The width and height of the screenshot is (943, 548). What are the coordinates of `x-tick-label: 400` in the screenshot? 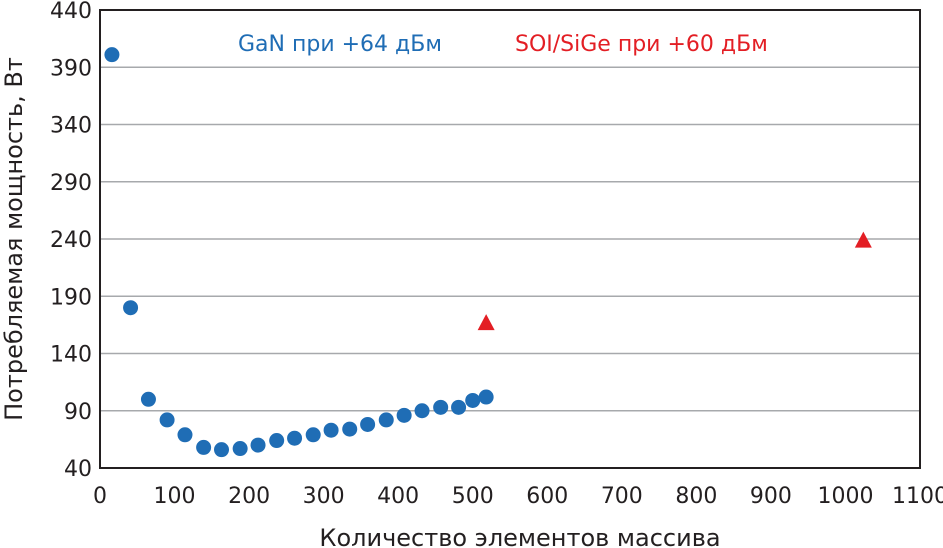 It's located at (398, 496).